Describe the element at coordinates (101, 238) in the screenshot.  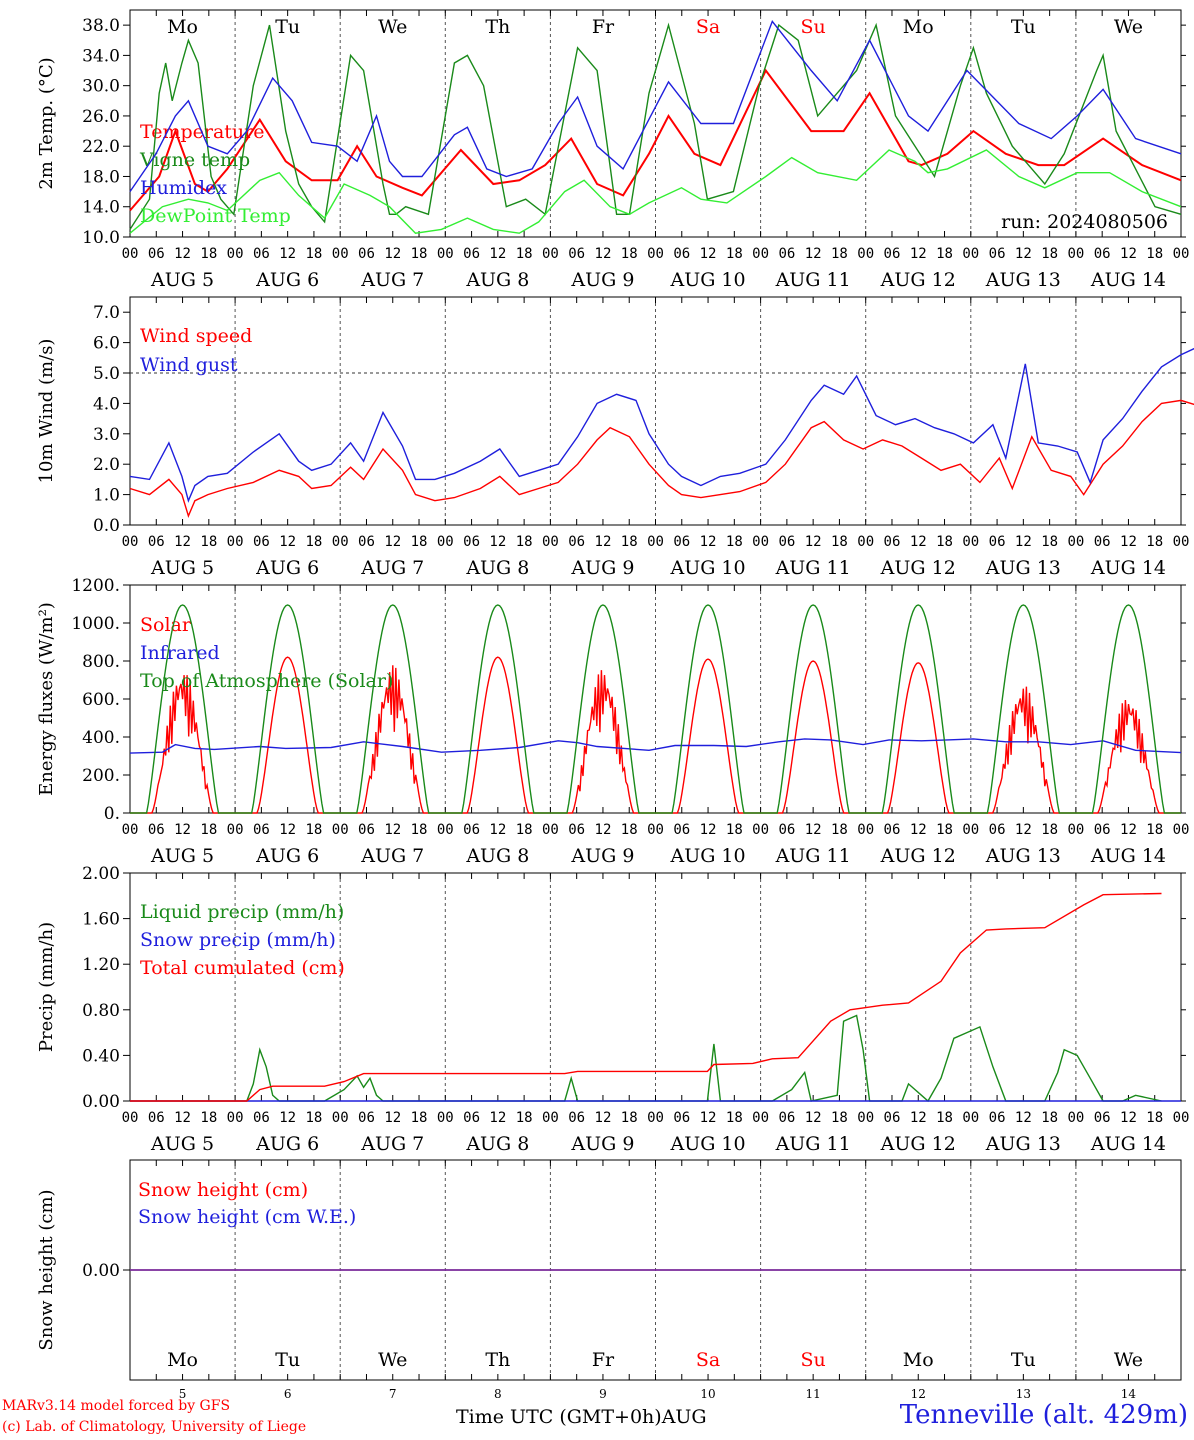
I see `y-tick-label: 10.0` at that location.